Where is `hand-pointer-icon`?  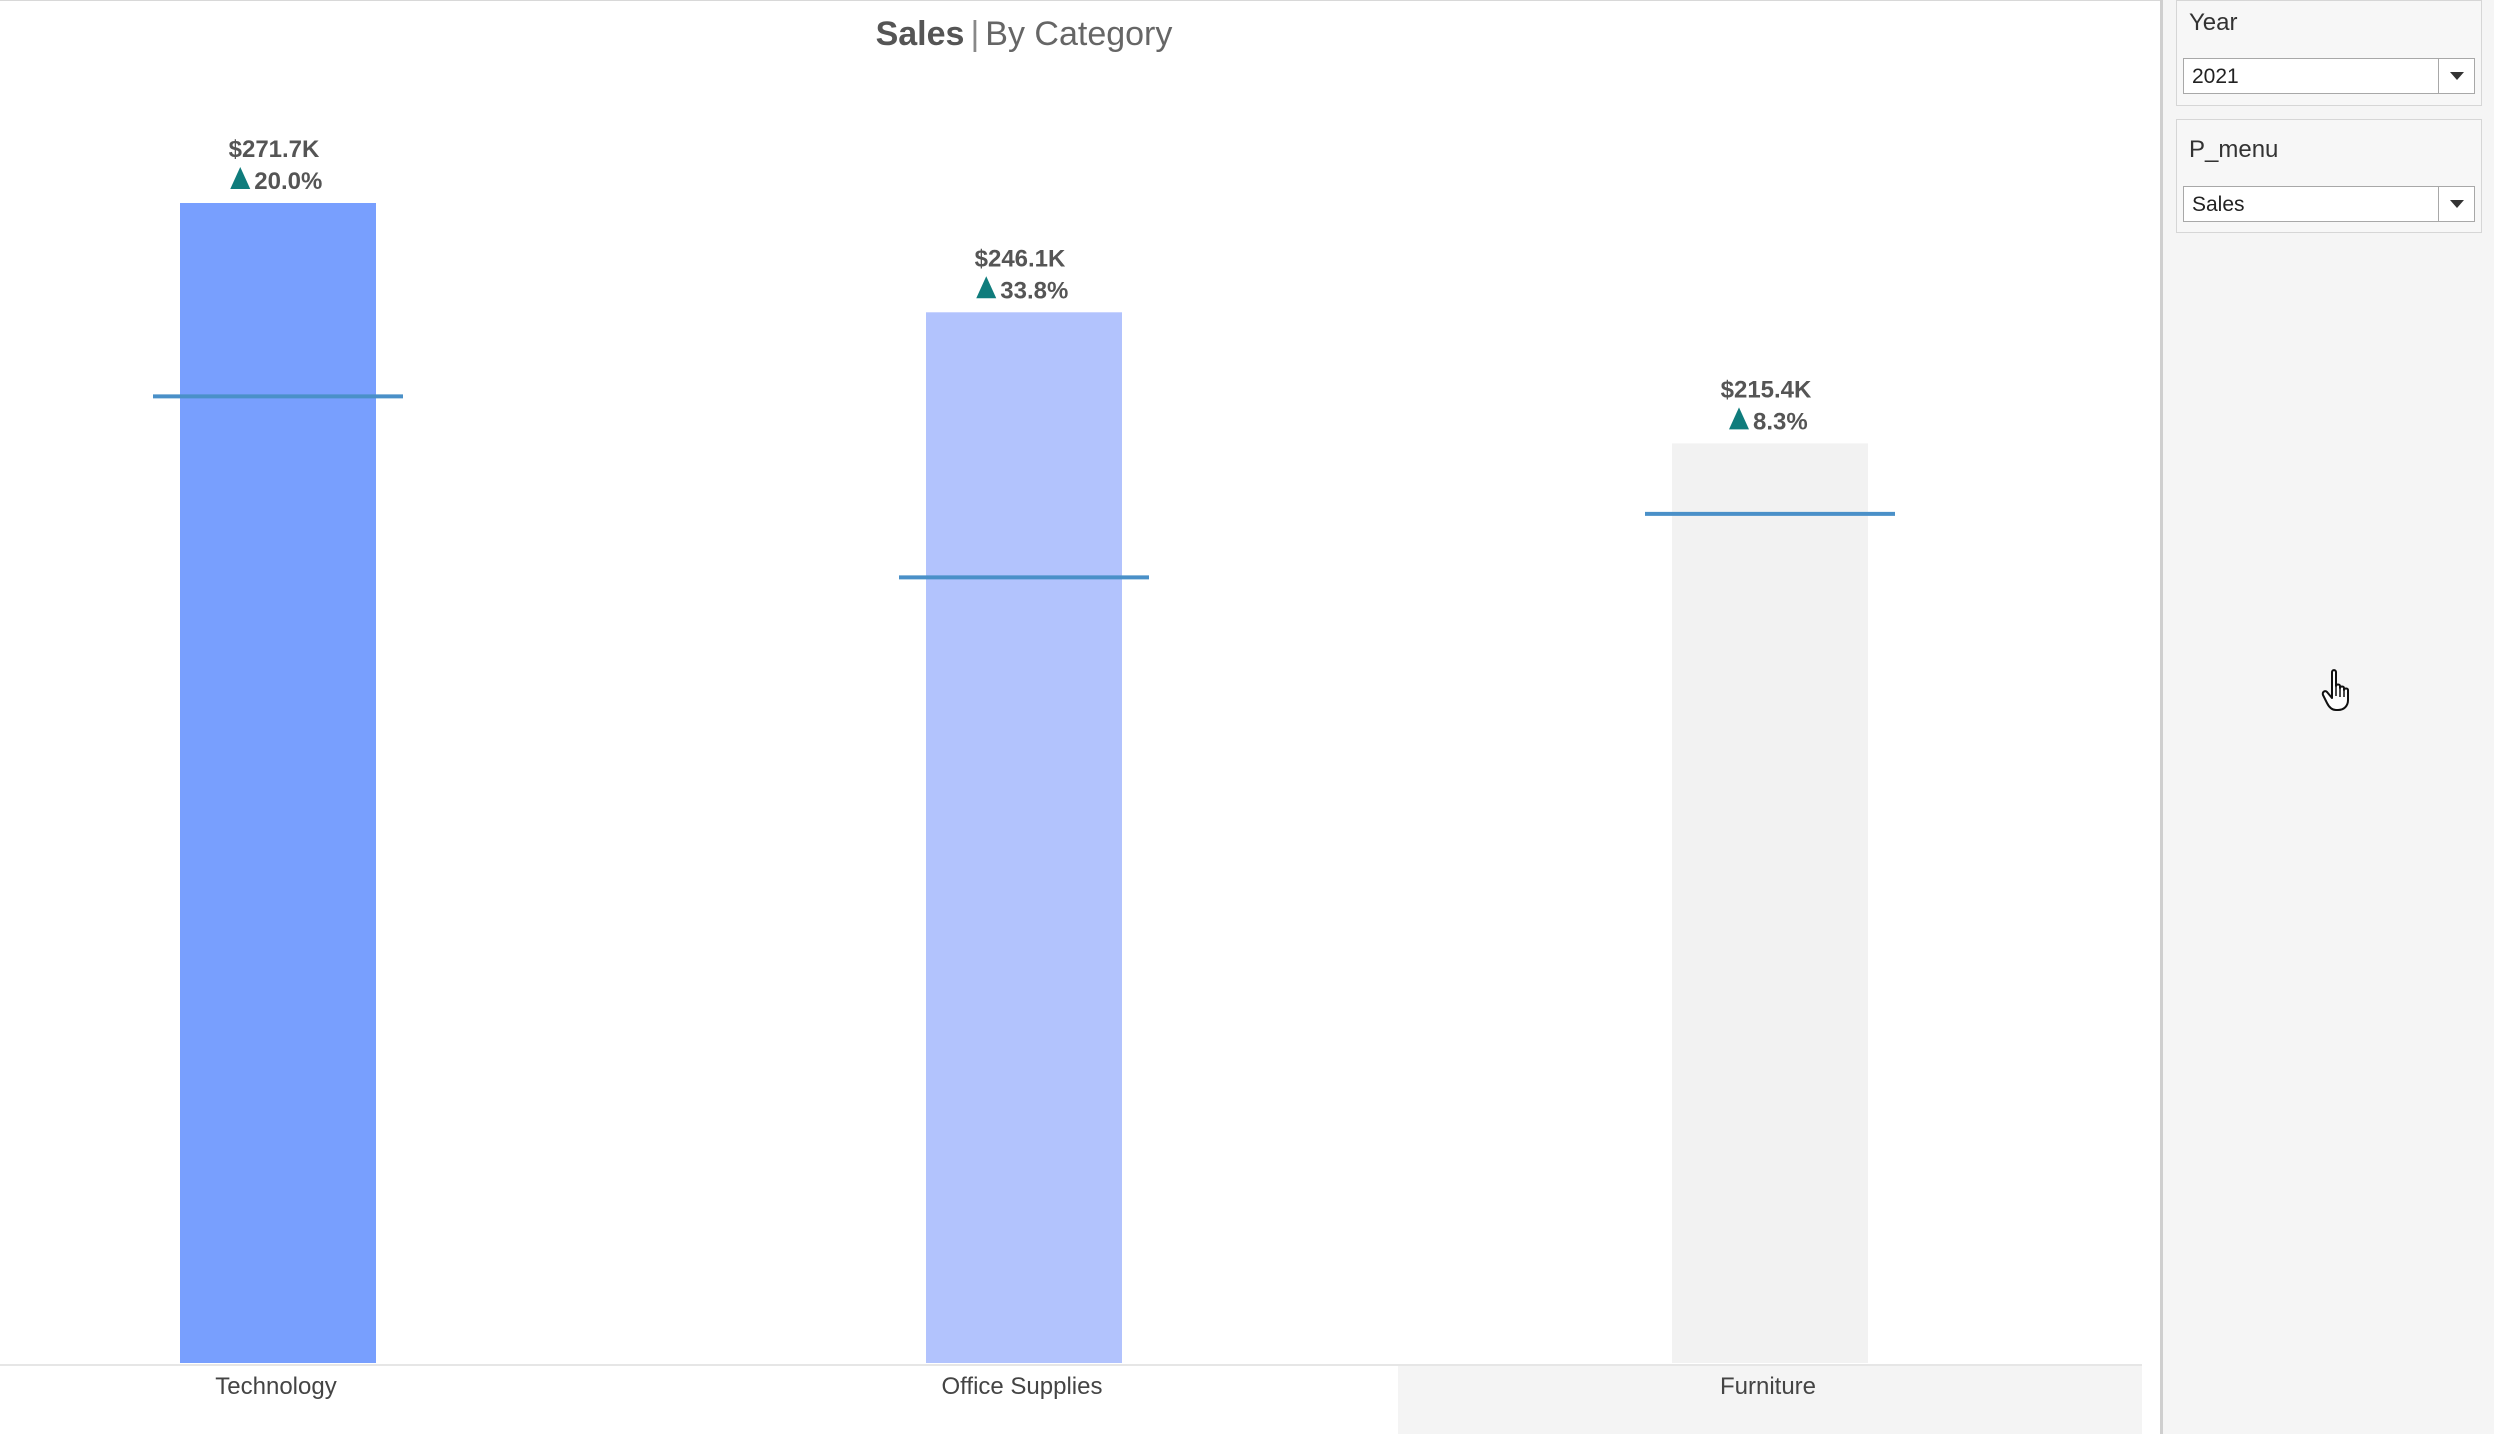 hand-pointer-icon is located at coordinates (2335, 690).